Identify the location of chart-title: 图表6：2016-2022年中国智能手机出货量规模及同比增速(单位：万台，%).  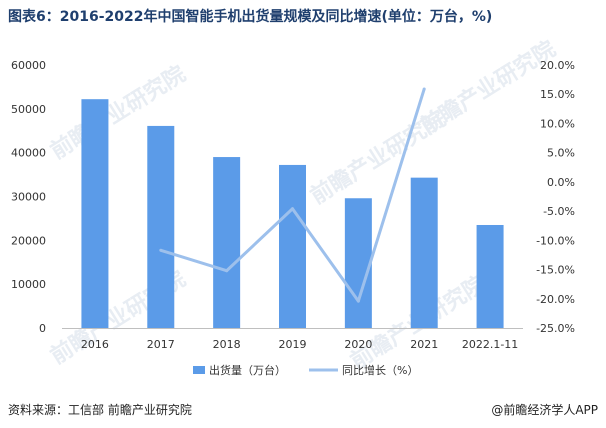
(250, 17).